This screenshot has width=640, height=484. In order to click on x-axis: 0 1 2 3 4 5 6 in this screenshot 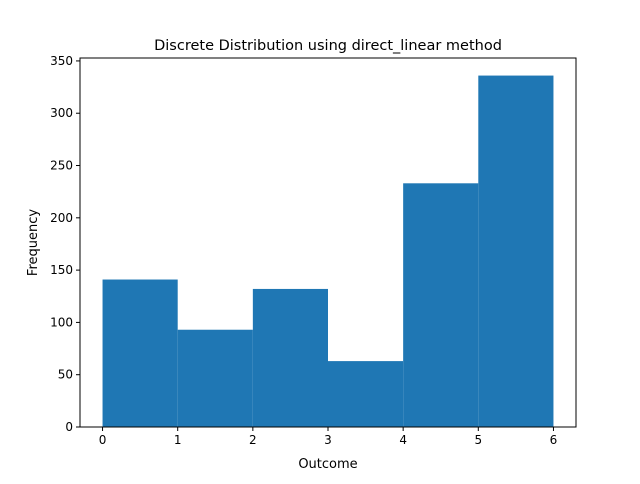, I will do `click(328, 437)`.